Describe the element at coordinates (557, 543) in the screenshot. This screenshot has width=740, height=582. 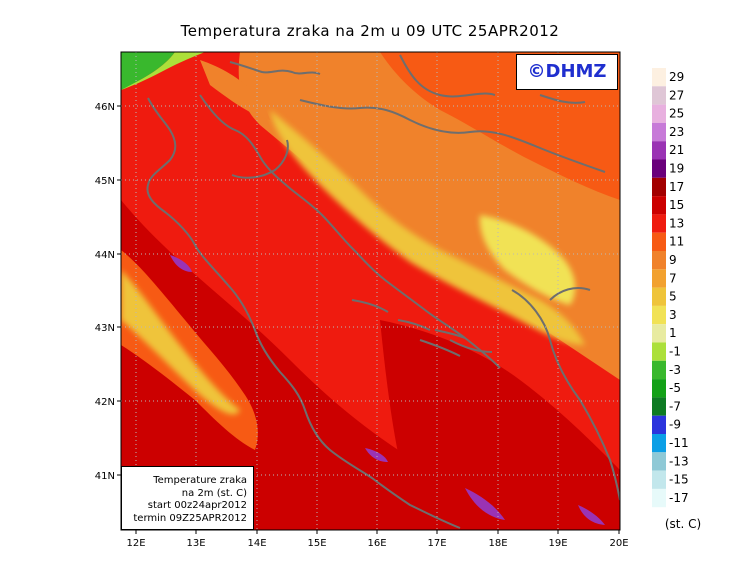
I see `lon-tick-label: 19E` at that location.